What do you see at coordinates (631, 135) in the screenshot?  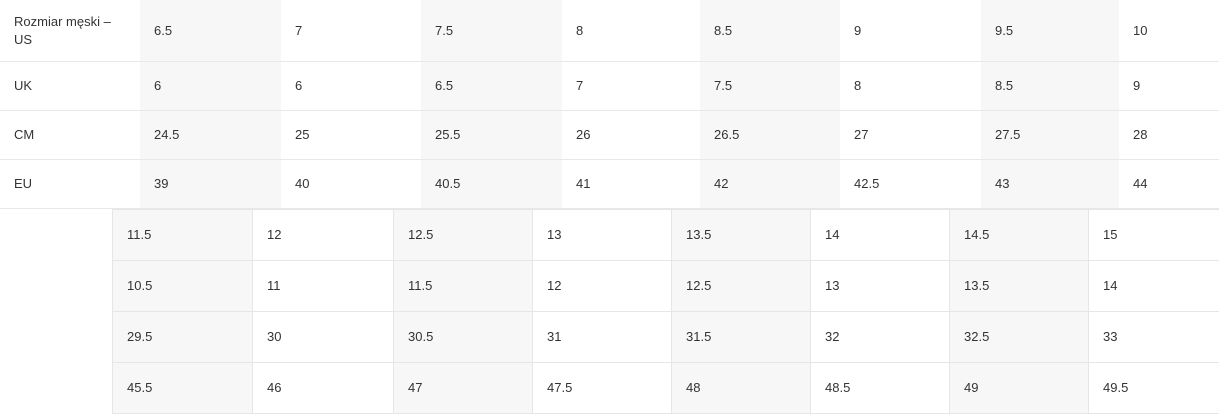 I see `cell-cm-4: 26` at bounding box center [631, 135].